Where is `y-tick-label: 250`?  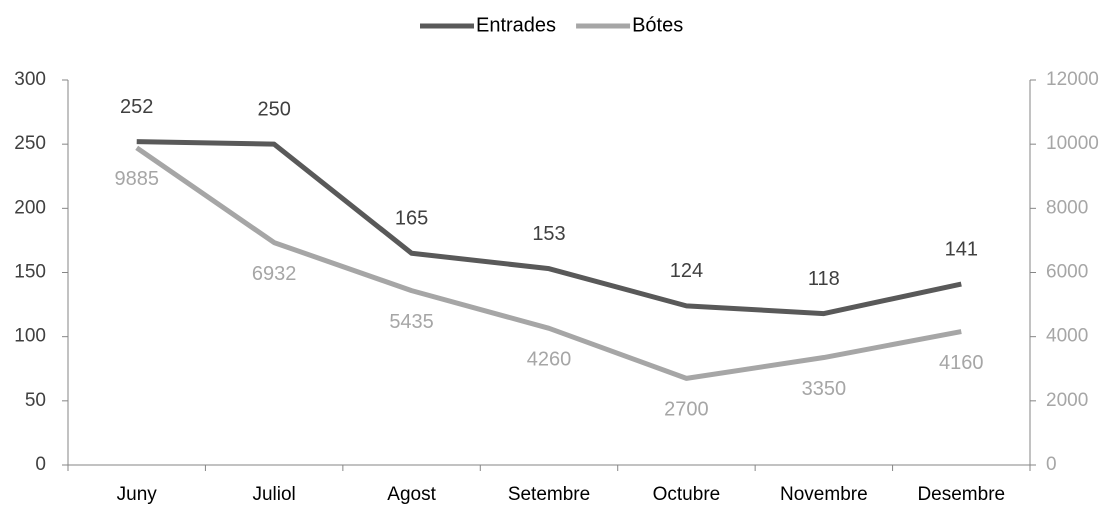 y-tick-label: 250 is located at coordinates (30, 143).